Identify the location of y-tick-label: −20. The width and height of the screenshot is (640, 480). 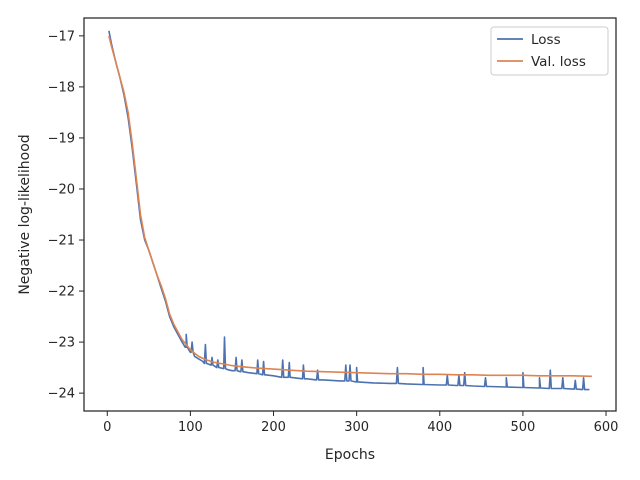
(61, 189).